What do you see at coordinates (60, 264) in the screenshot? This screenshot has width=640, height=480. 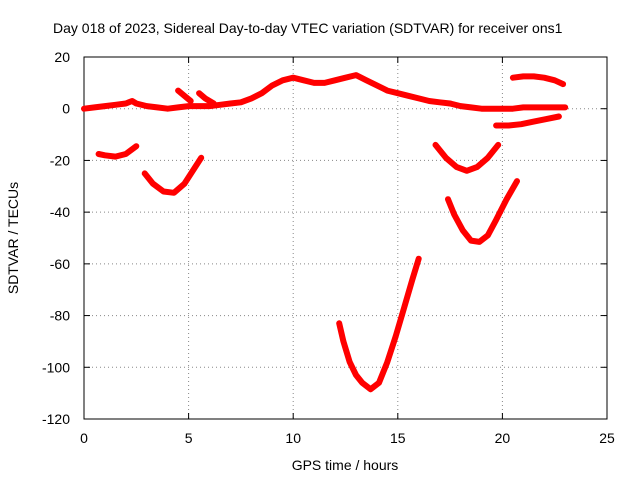 I see `y-tick-label: -60` at bounding box center [60, 264].